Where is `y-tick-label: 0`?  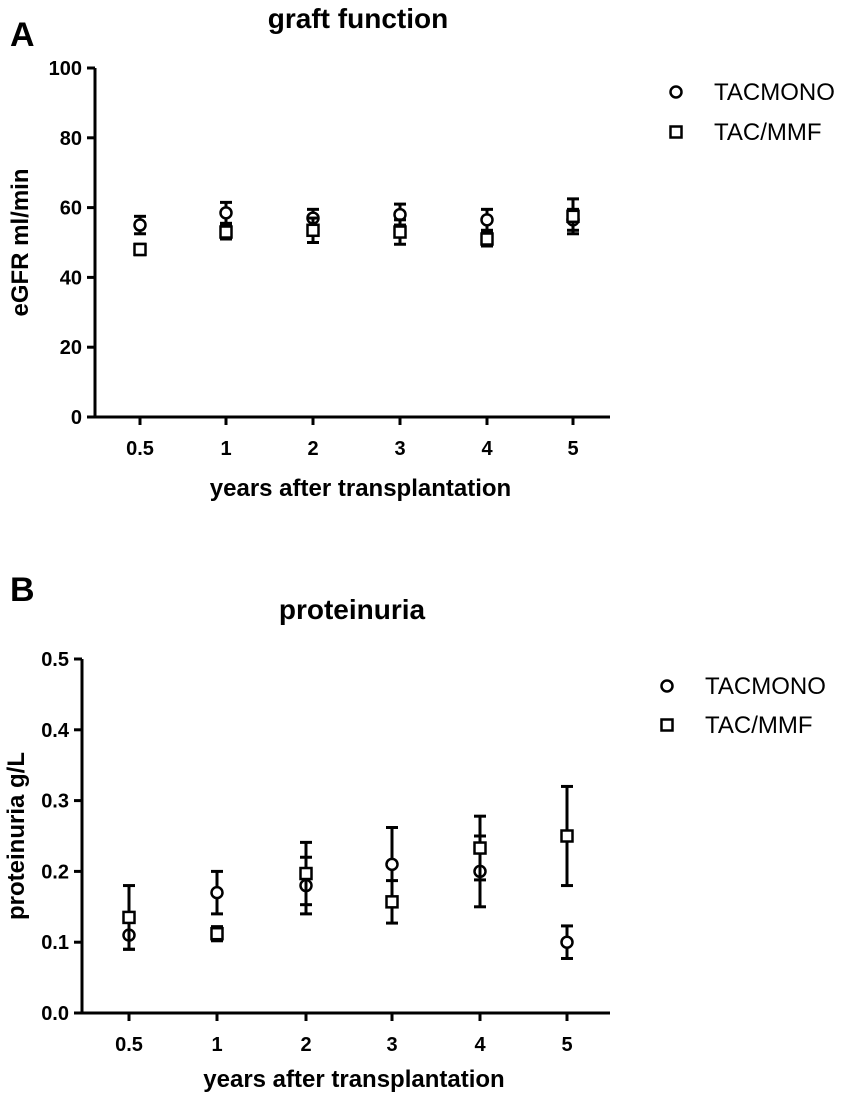
y-tick-label: 0 is located at coordinates (76, 418).